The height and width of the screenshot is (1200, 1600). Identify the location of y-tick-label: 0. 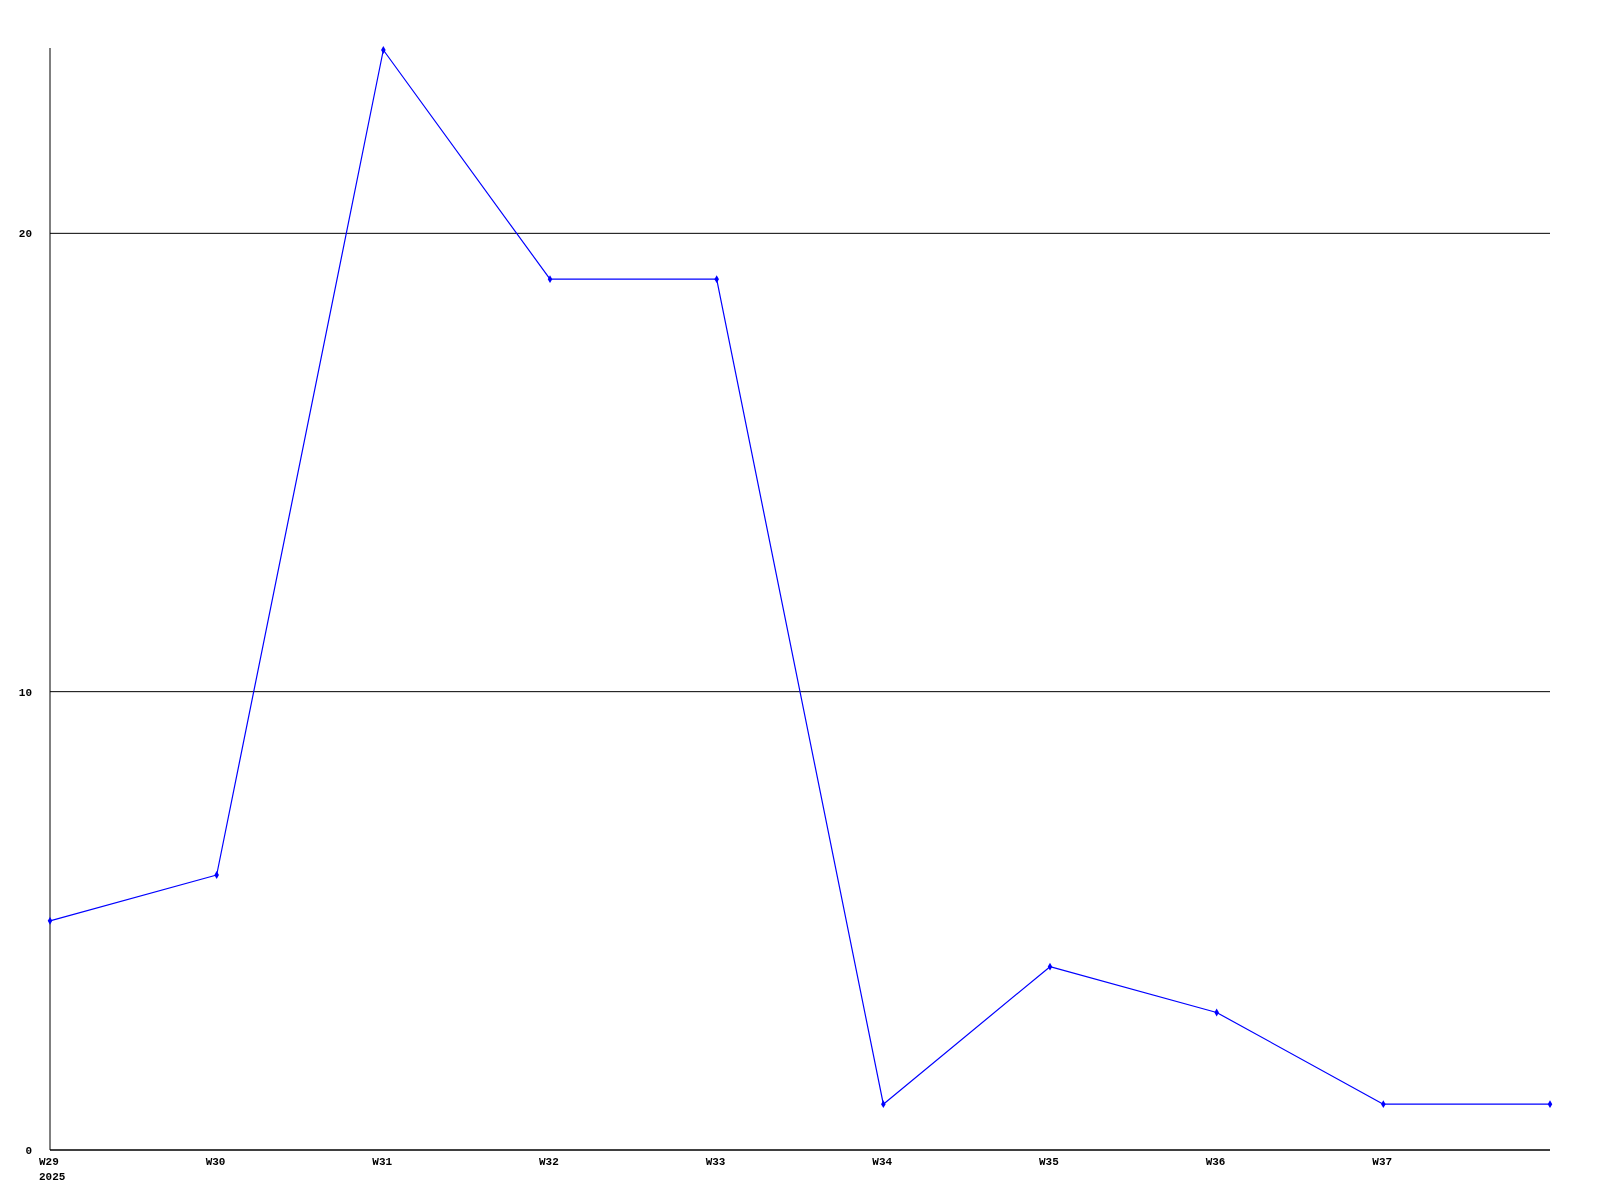
(28, 1151).